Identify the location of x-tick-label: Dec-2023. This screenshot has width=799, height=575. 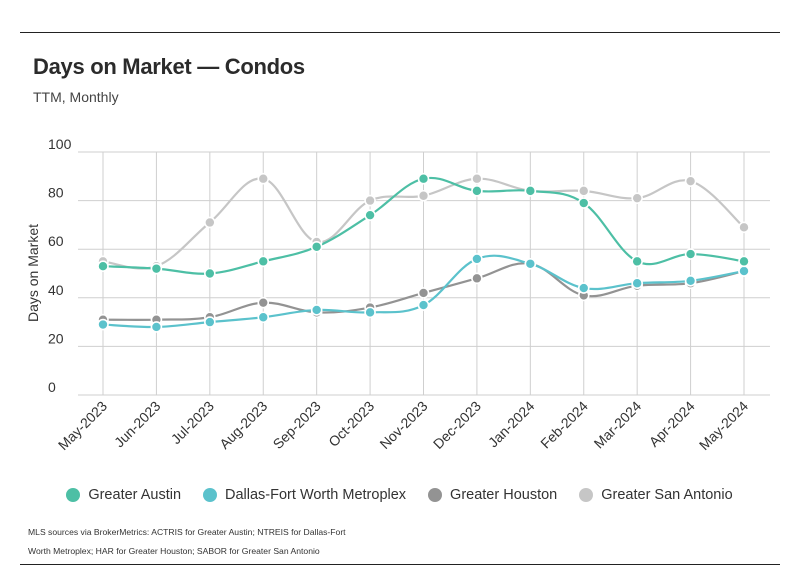
(457, 425).